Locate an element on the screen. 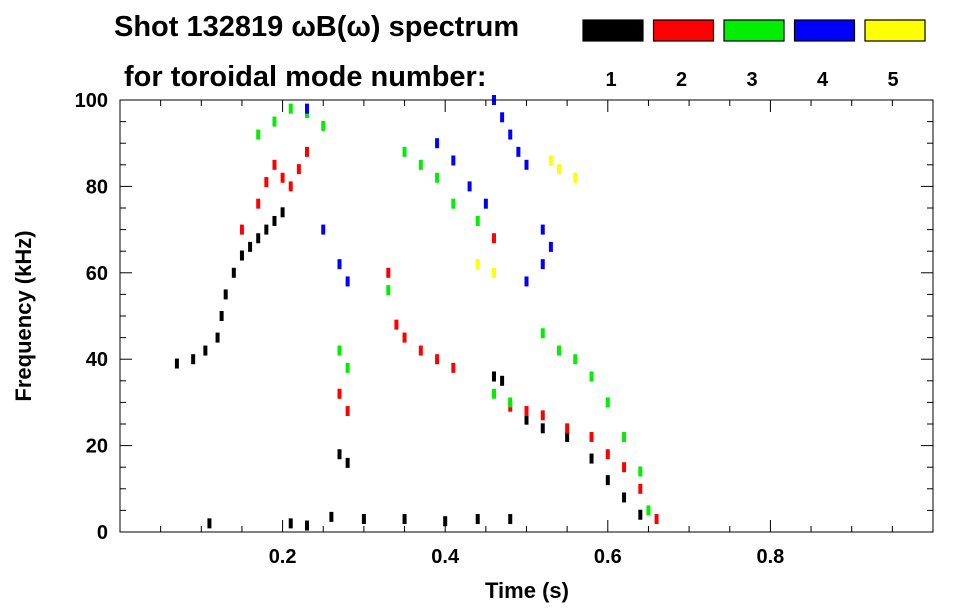  x-tick-label: 0.4 is located at coordinates (445, 557).